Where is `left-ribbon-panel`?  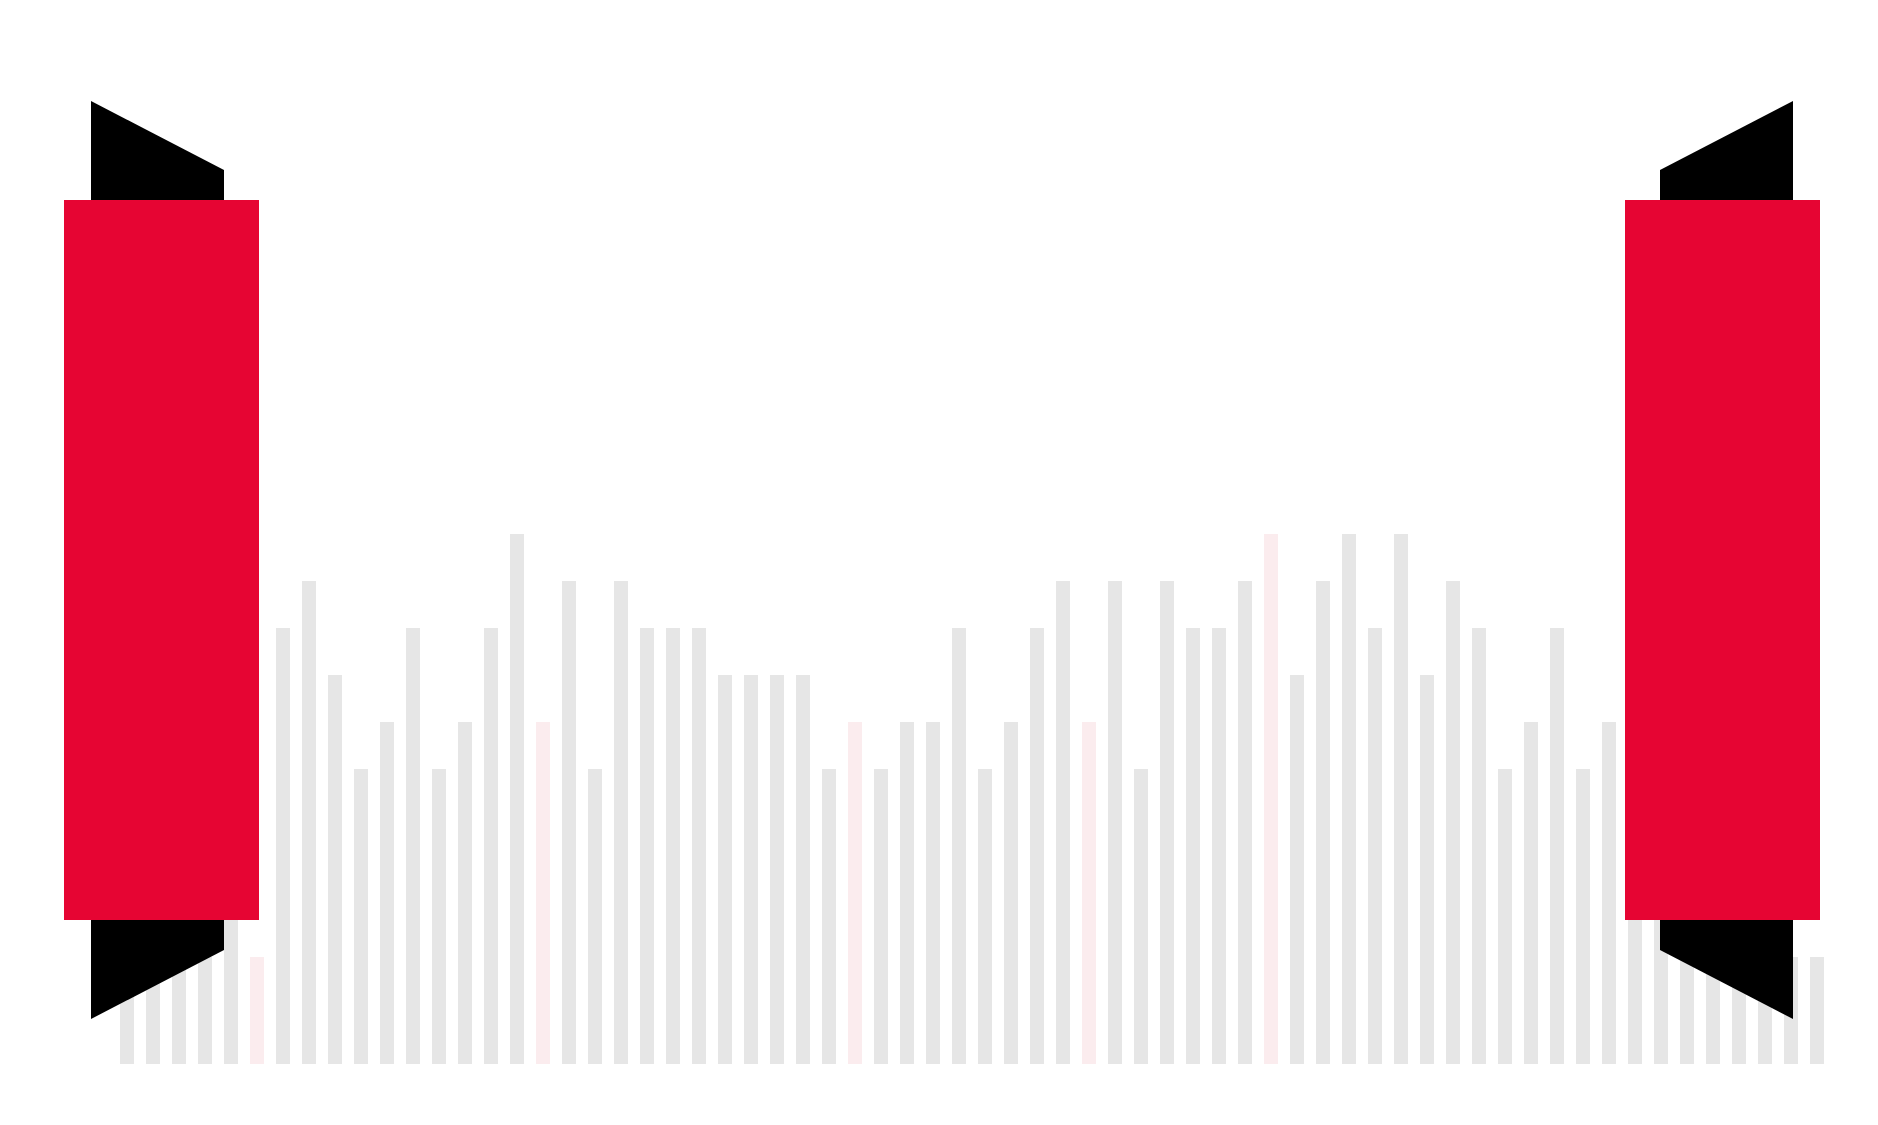 left-ribbon-panel is located at coordinates (161, 560).